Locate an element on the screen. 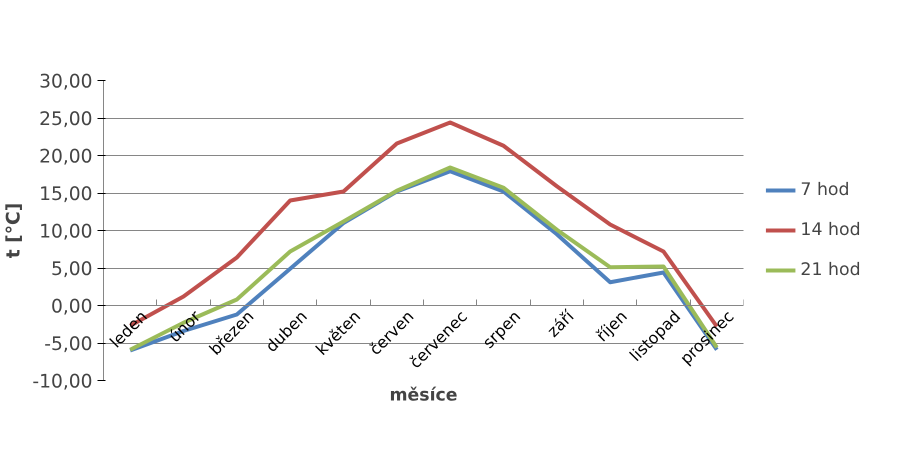 Image resolution: width=906 pixels, height=469 pixels. legend-label: 14 hod is located at coordinates (830, 230).